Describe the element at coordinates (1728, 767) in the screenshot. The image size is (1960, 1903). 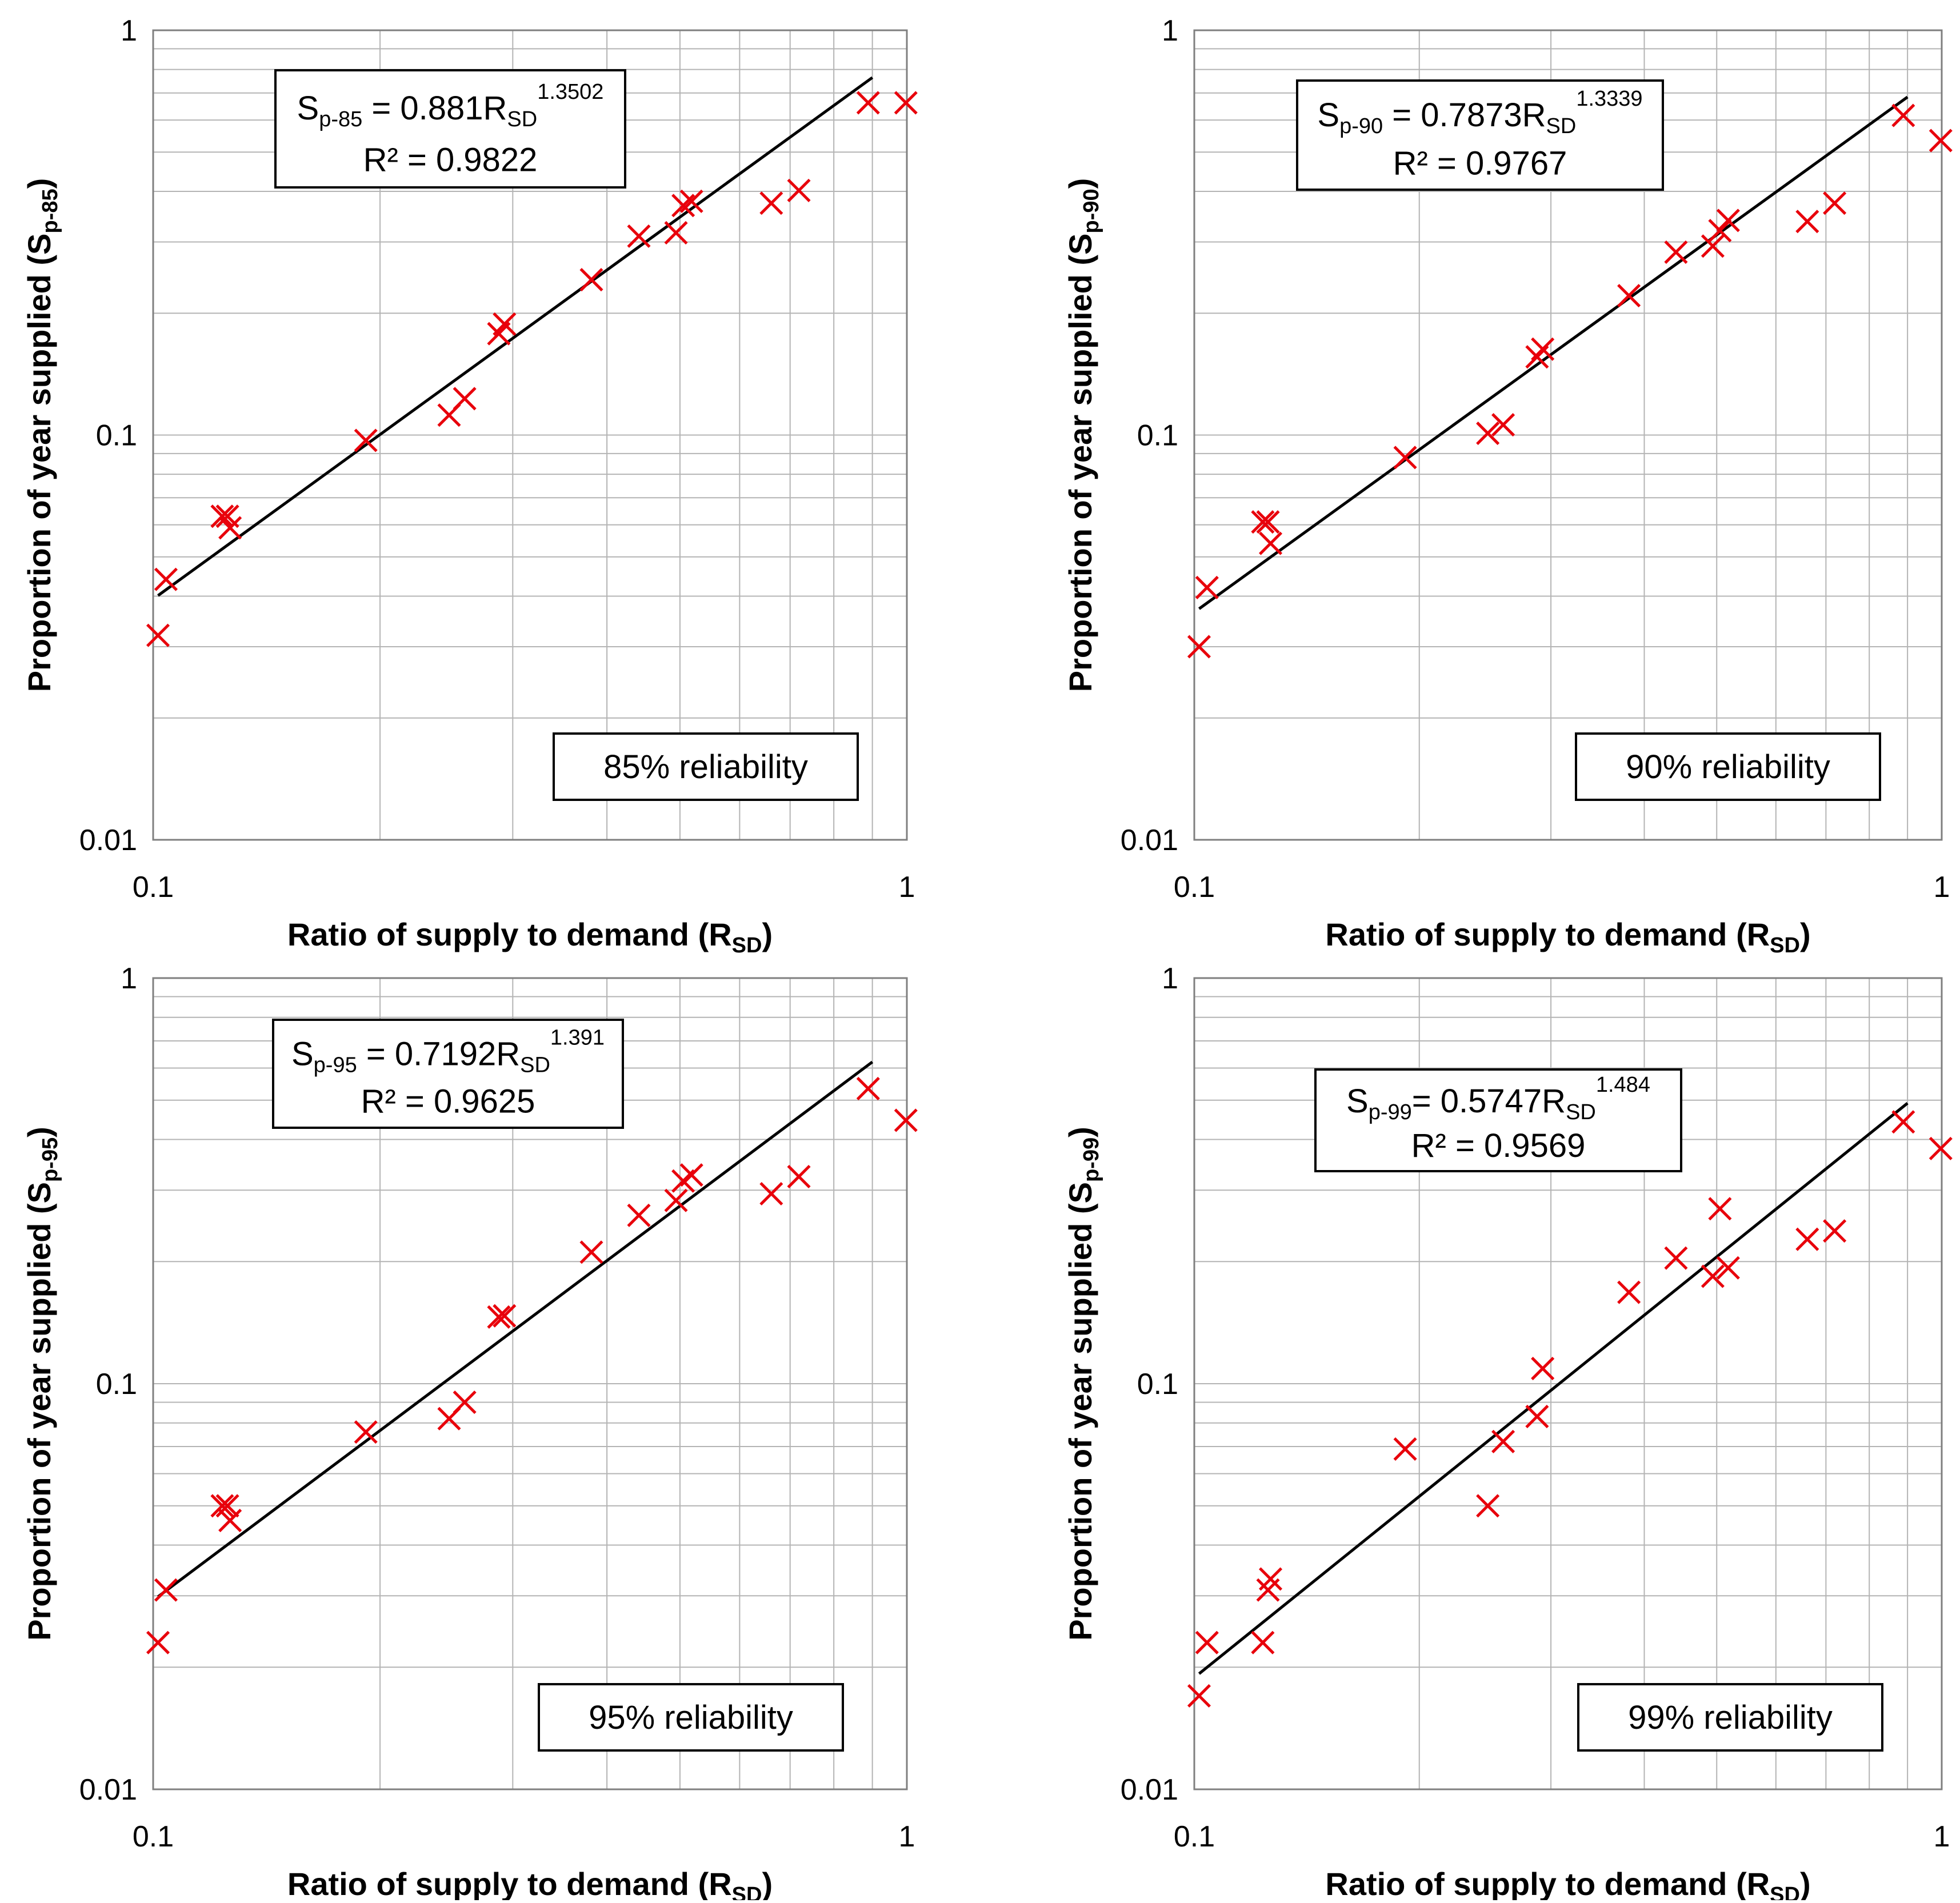
I see `reliability-label: 90% reliability` at that location.